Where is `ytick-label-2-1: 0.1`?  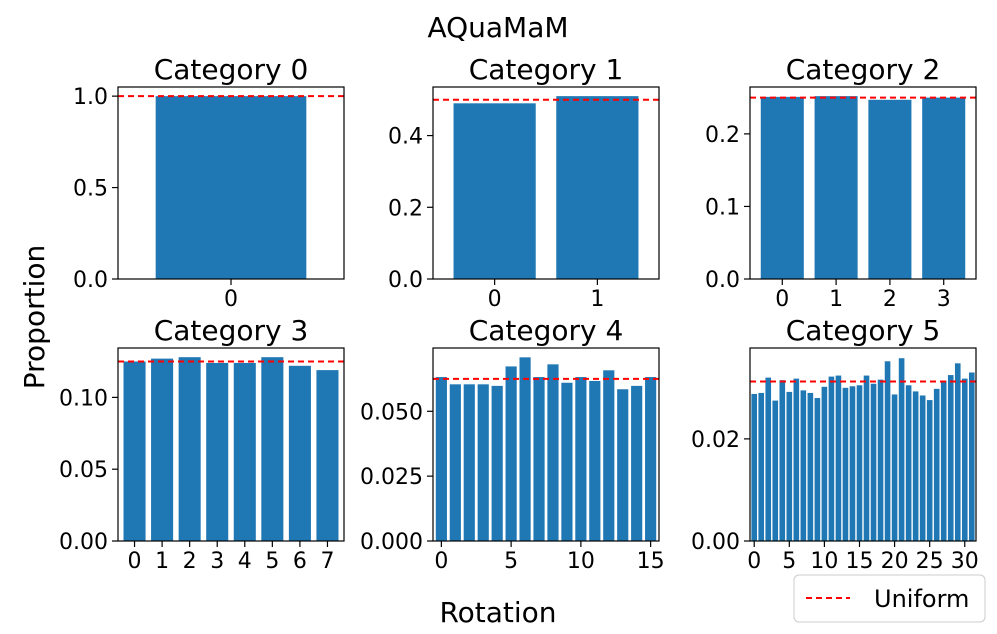
ytick-label-2-1: 0.1 is located at coordinates (722, 207).